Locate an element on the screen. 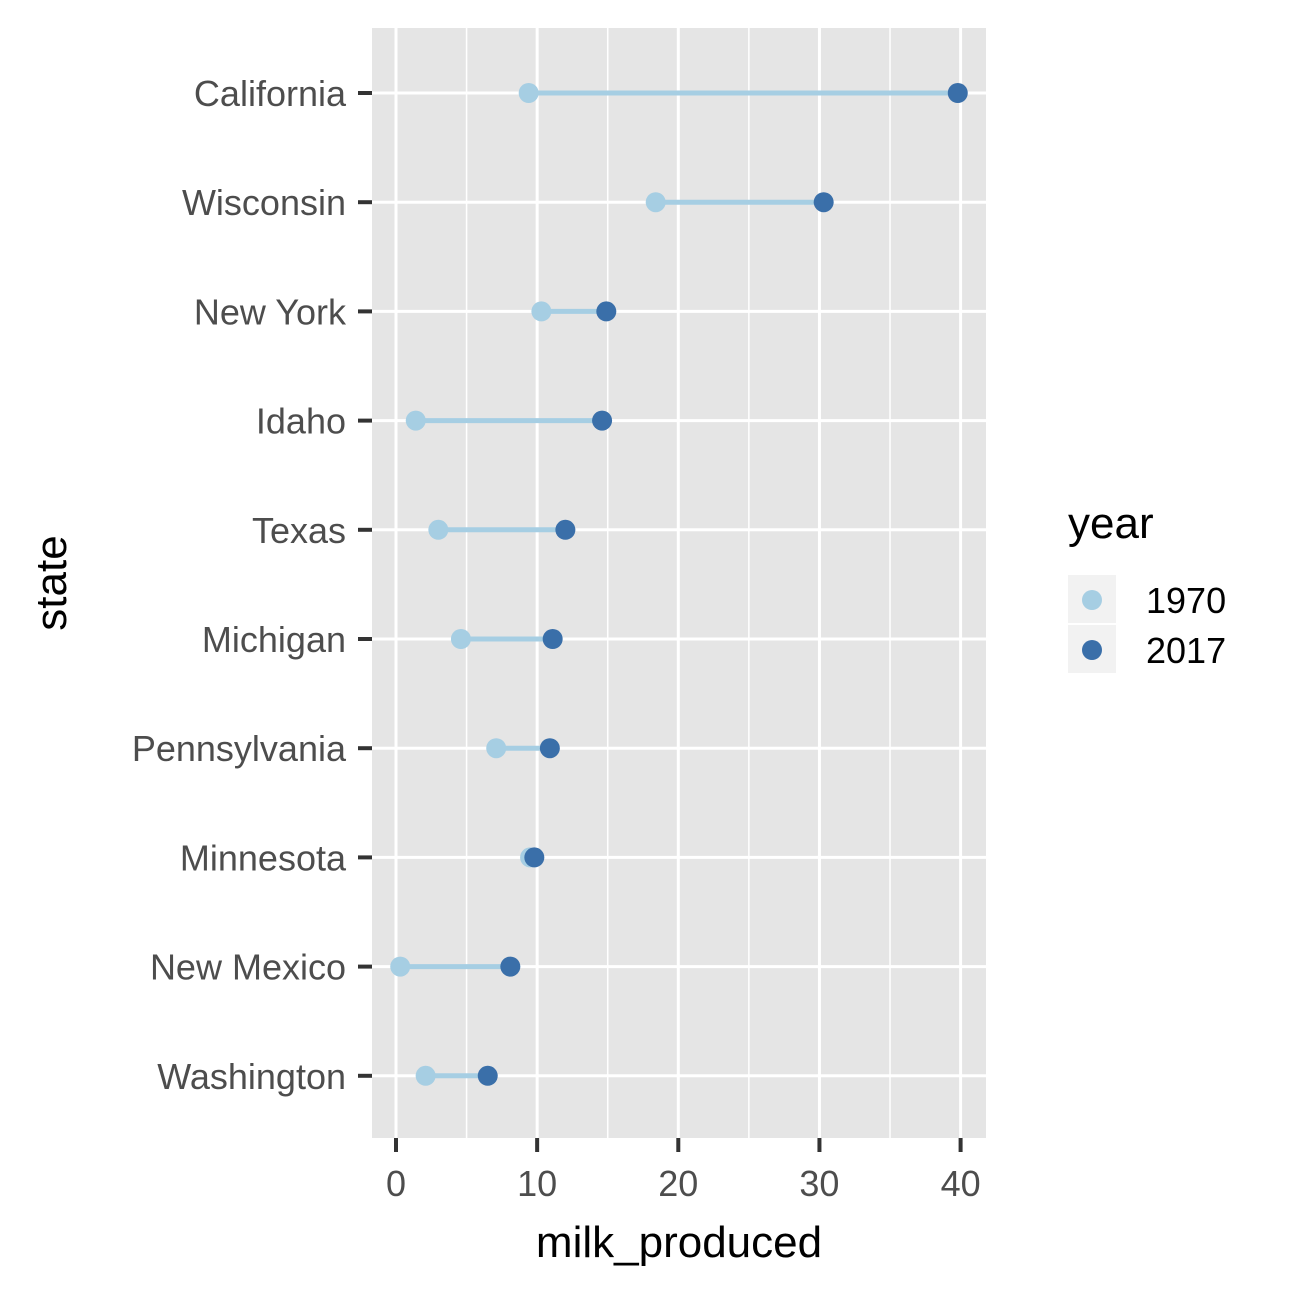  x-tick-label: 40 is located at coordinates (961, 1183).